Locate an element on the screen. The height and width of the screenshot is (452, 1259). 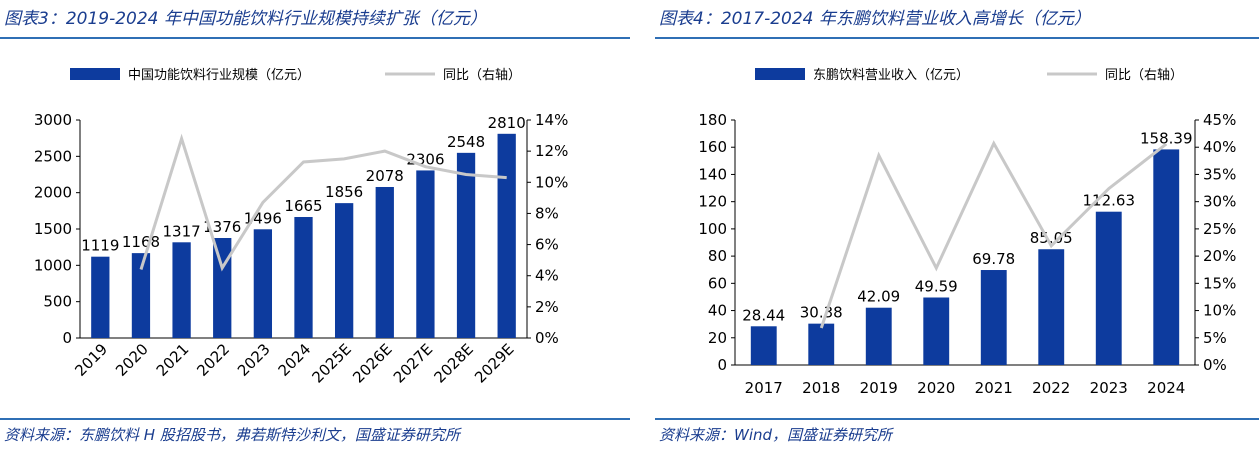
x-tick-label: 2022 is located at coordinates (1051, 388).